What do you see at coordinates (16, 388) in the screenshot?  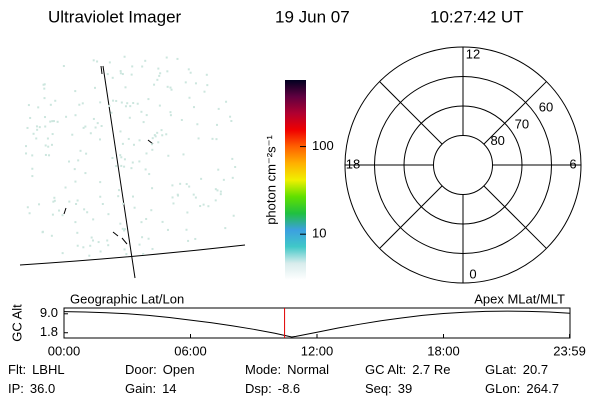 I see `info-label: IP:` at bounding box center [16, 388].